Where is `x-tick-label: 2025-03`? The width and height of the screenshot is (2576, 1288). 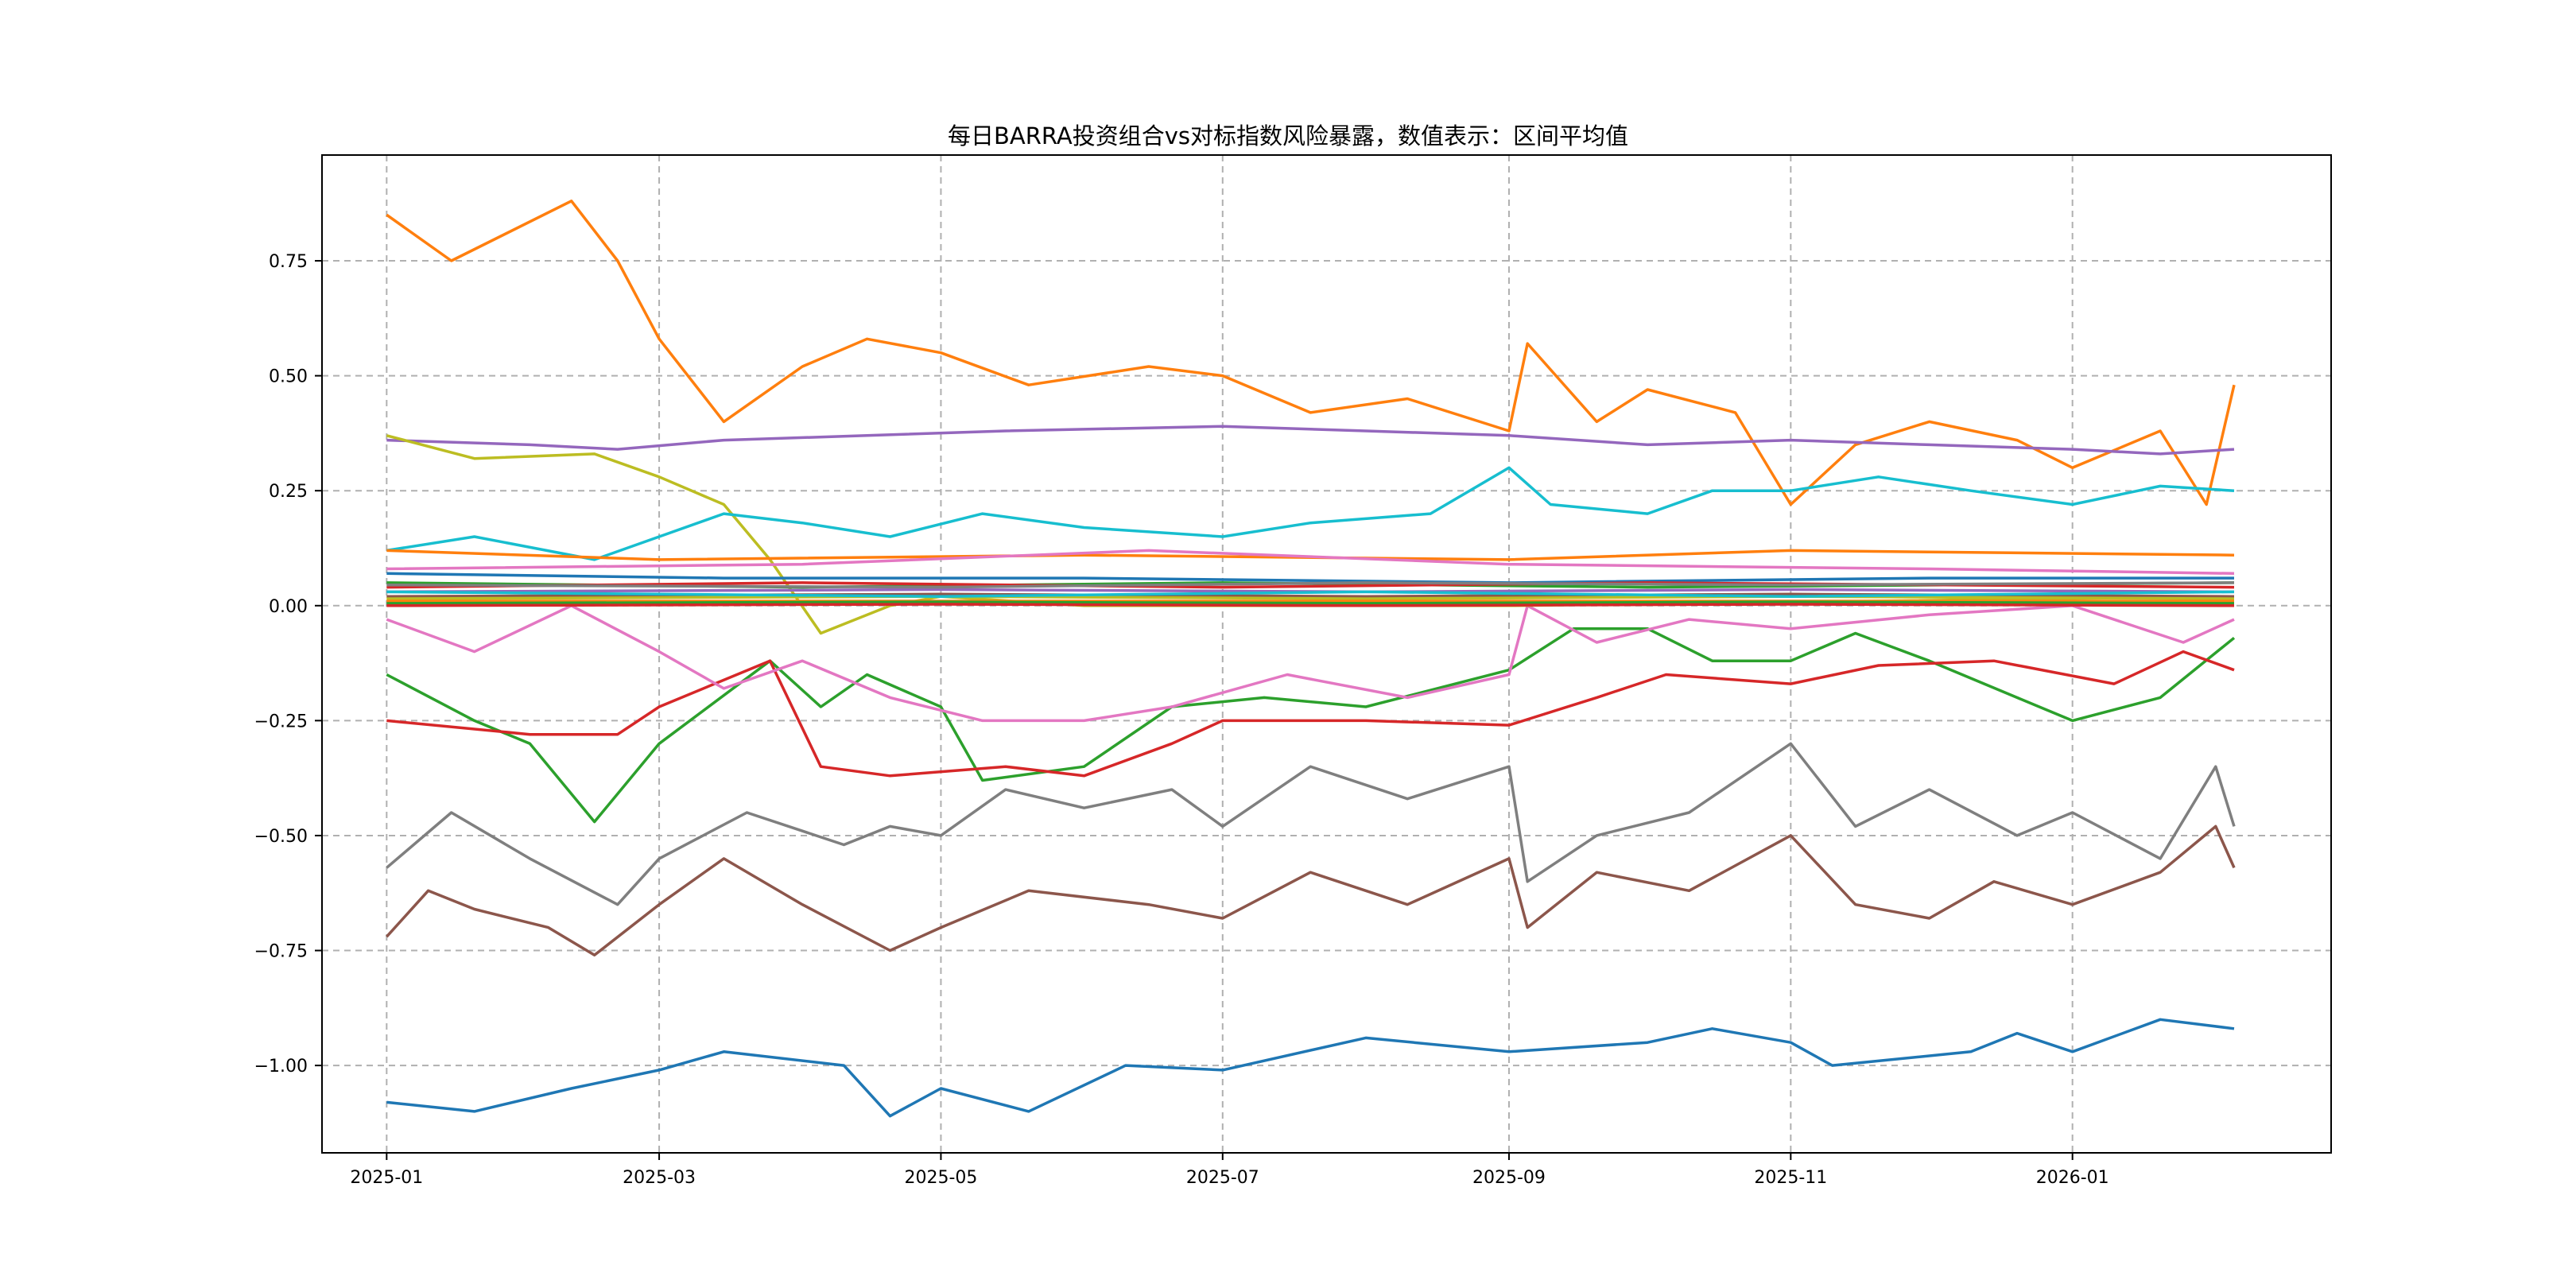 x-tick-label: 2025-03 is located at coordinates (660, 1178).